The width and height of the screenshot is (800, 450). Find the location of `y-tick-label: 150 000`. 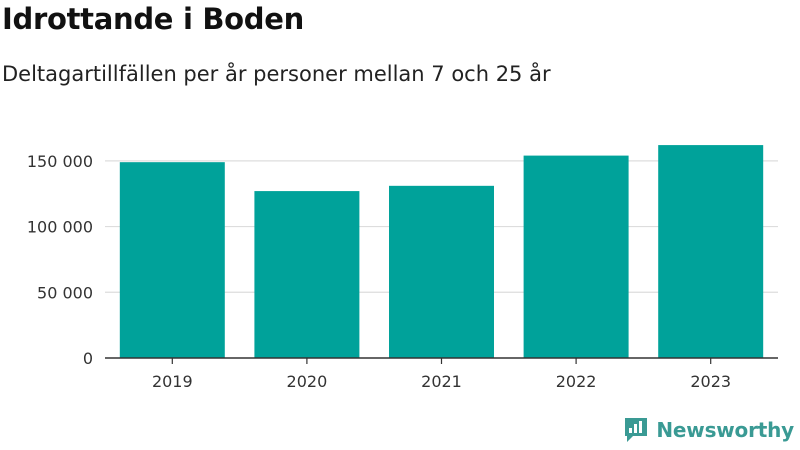

y-tick-label: 150 000 is located at coordinates (60, 161).